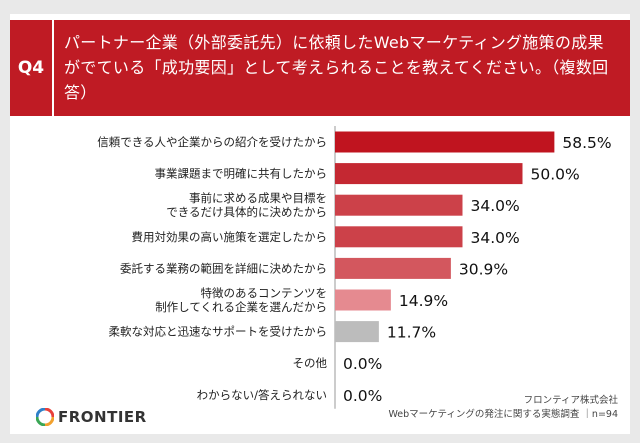 The image size is (640, 443). What do you see at coordinates (45, 417) in the screenshot?
I see `frontier-logo-icon` at bounding box center [45, 417].